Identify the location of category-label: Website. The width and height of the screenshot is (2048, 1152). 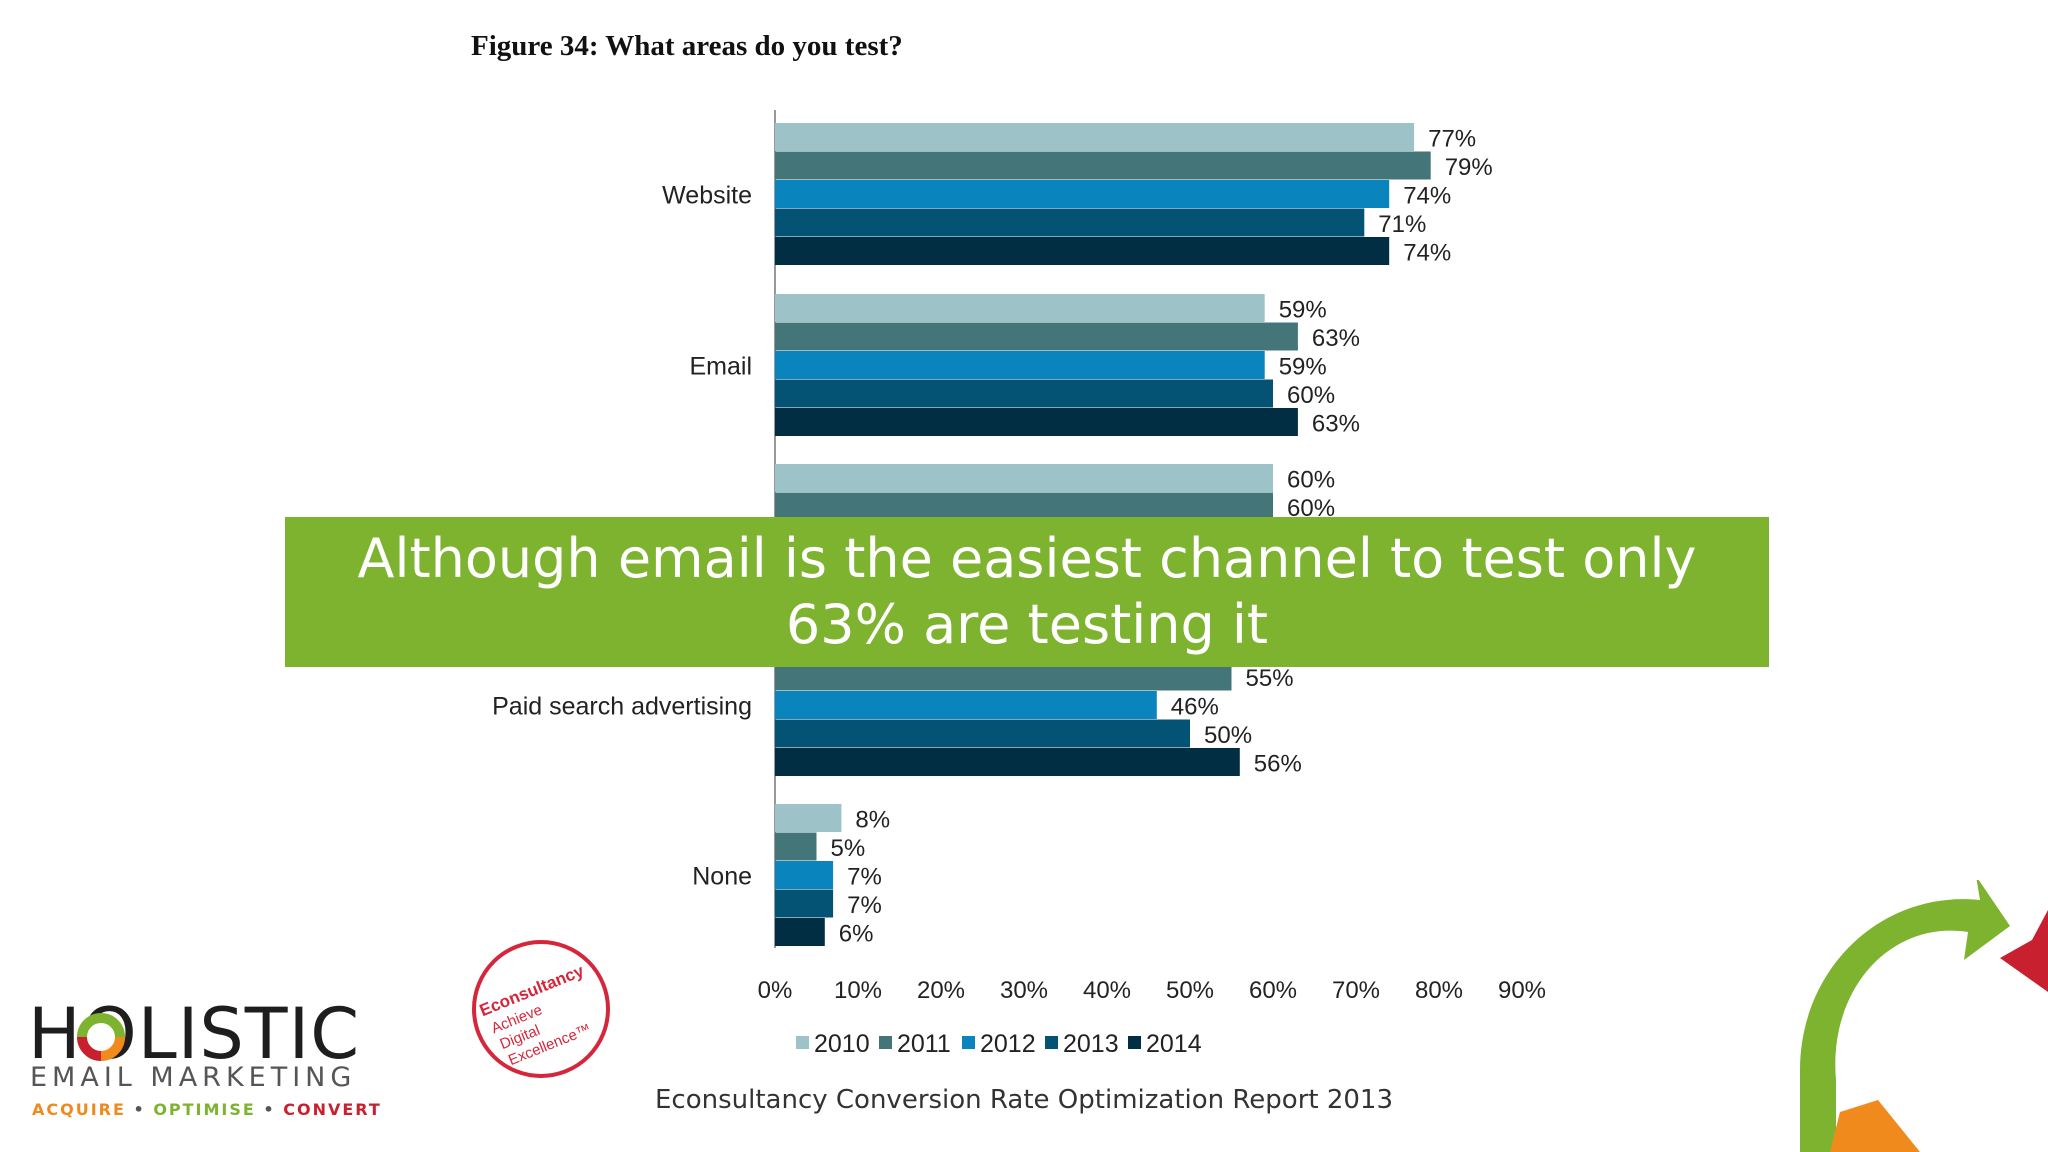
(707, 195).